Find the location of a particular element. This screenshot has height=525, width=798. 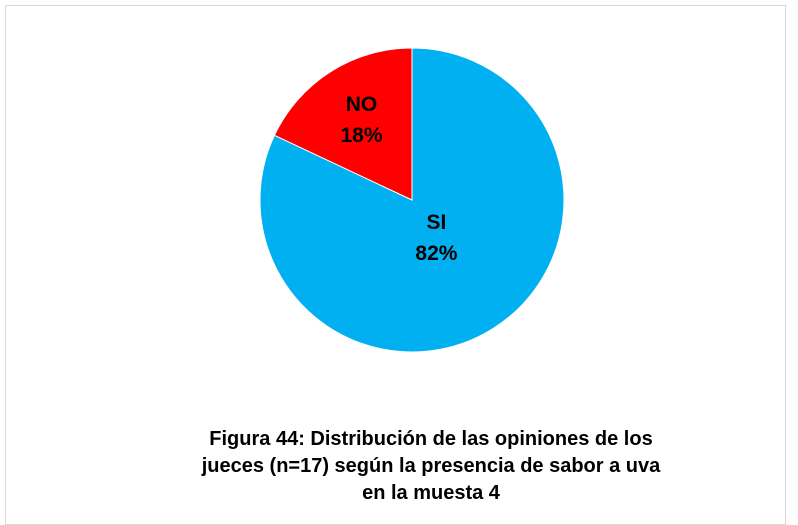

slice-value-label: 18% is located at coordinates (361, 135).